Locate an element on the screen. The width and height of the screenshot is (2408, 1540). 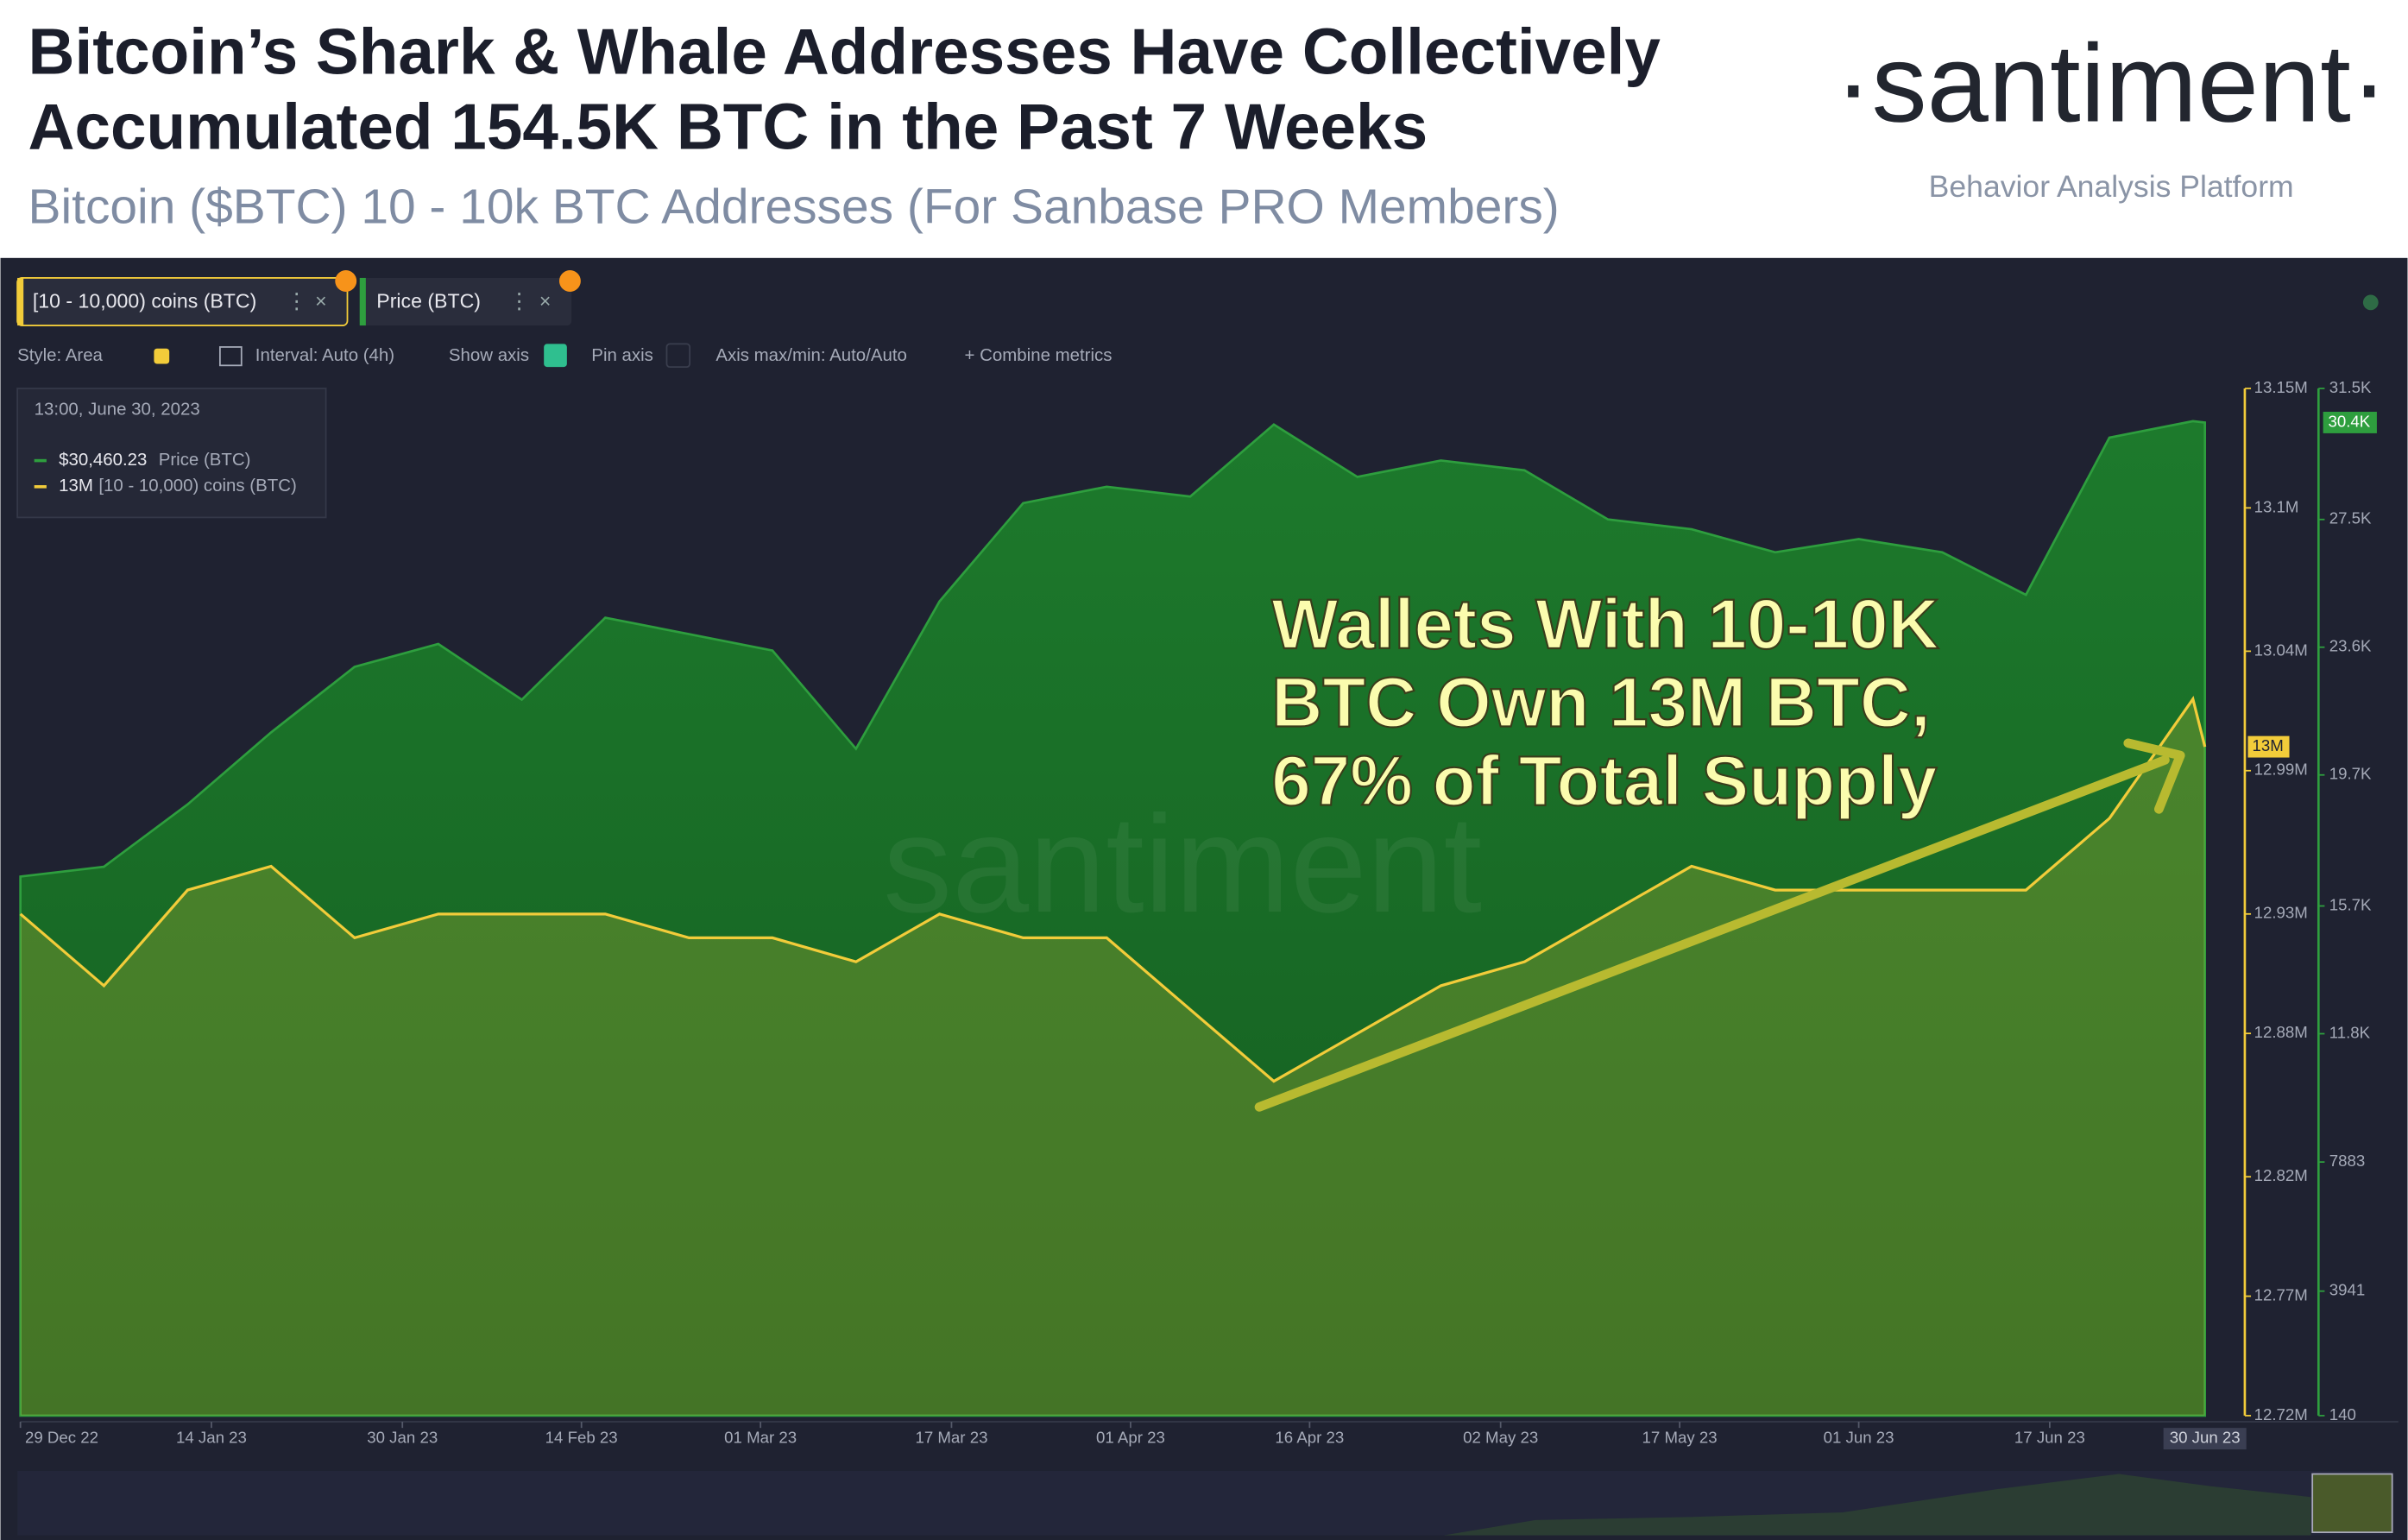
y-tick-label: 12.88M is located at coordinates (2281, 1032).